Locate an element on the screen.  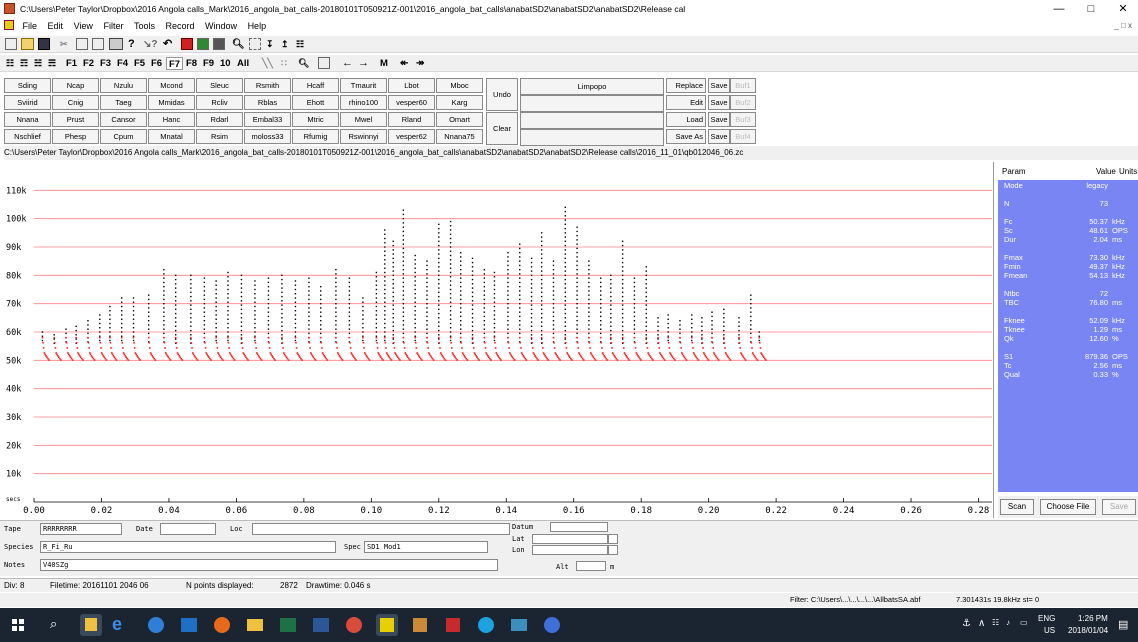
species-button: Lbot is located at coordinates (411, 85).